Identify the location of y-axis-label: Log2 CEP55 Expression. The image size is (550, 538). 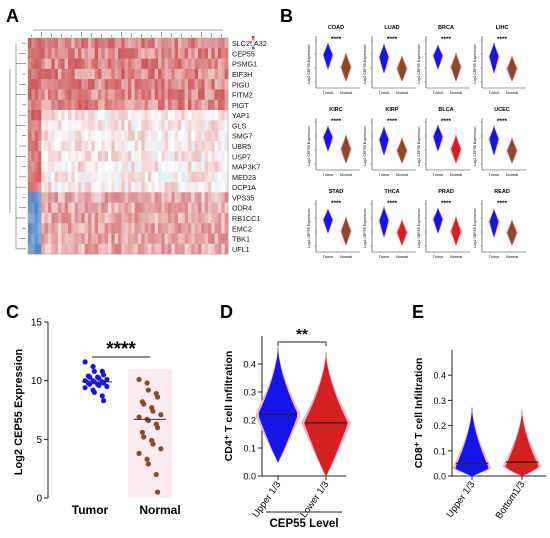
(309, 145).